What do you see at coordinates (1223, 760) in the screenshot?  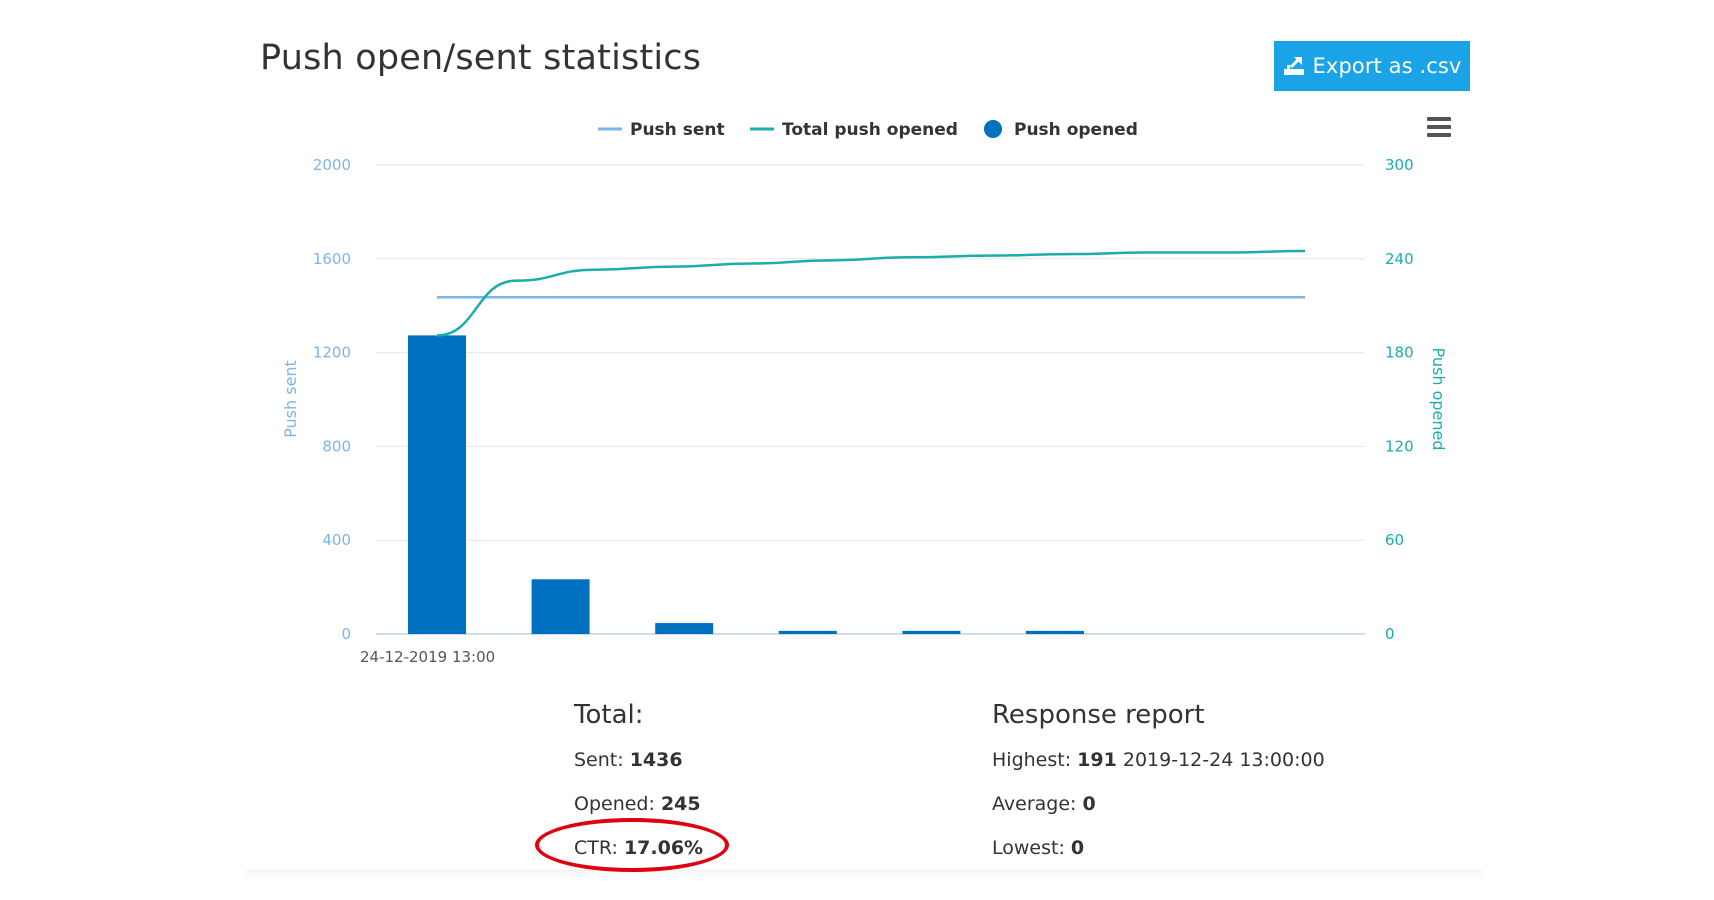 I see `highest-time: 2019-12-24 13:00:00` at bounding box center [1223, 760].